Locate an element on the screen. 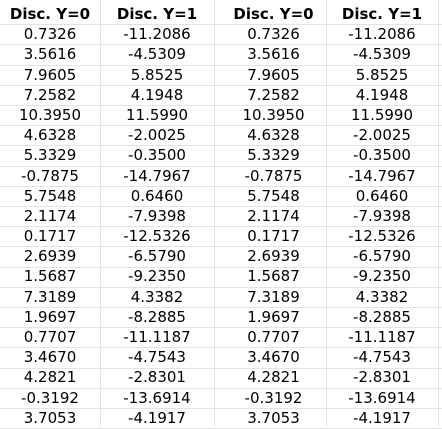 The width and height of the screenshot is (442, 429). table-row: -0.3192 -13.6914 is located at coordinates (329, 398).